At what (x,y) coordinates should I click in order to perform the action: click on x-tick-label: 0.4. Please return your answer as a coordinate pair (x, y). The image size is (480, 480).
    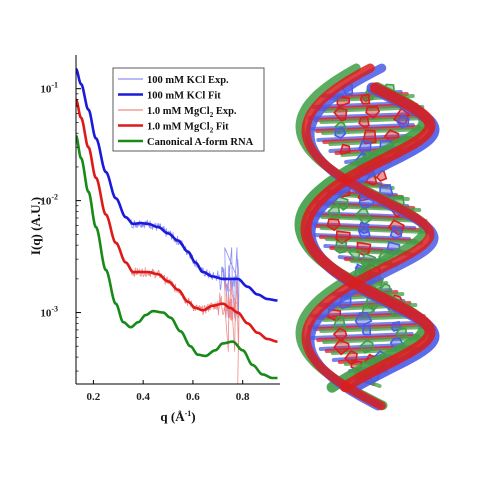
    Looking at the image, I should click on (143, 397).